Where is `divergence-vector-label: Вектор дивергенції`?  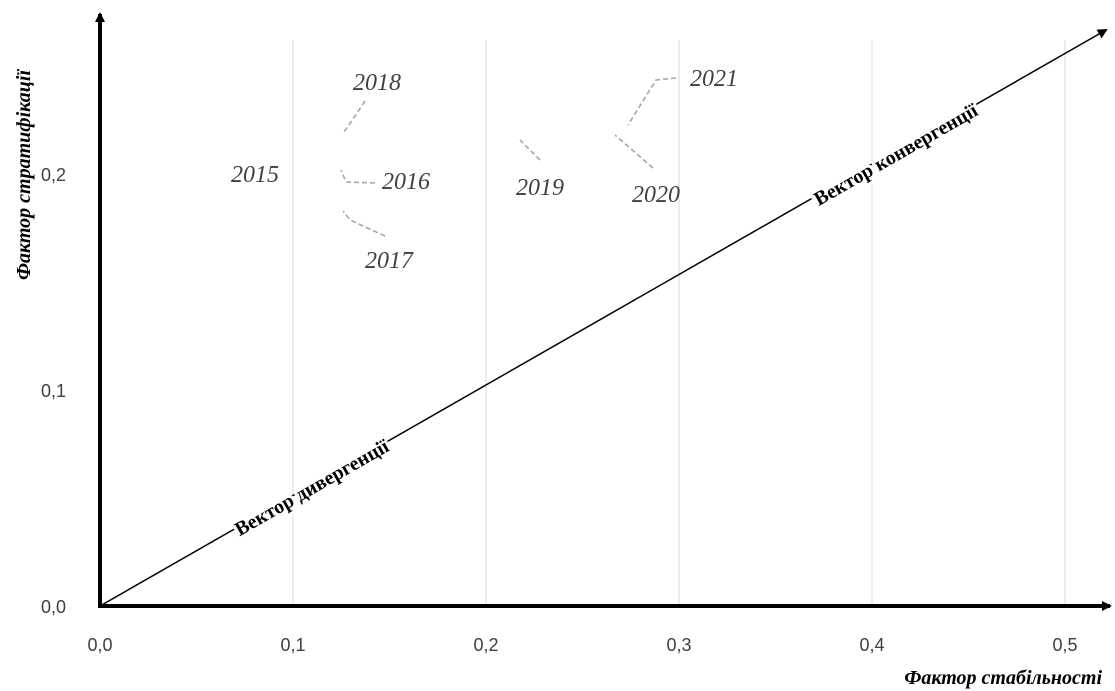
divergence-vector-label: Вектор дивергенції is located at coordinates (312, 488).